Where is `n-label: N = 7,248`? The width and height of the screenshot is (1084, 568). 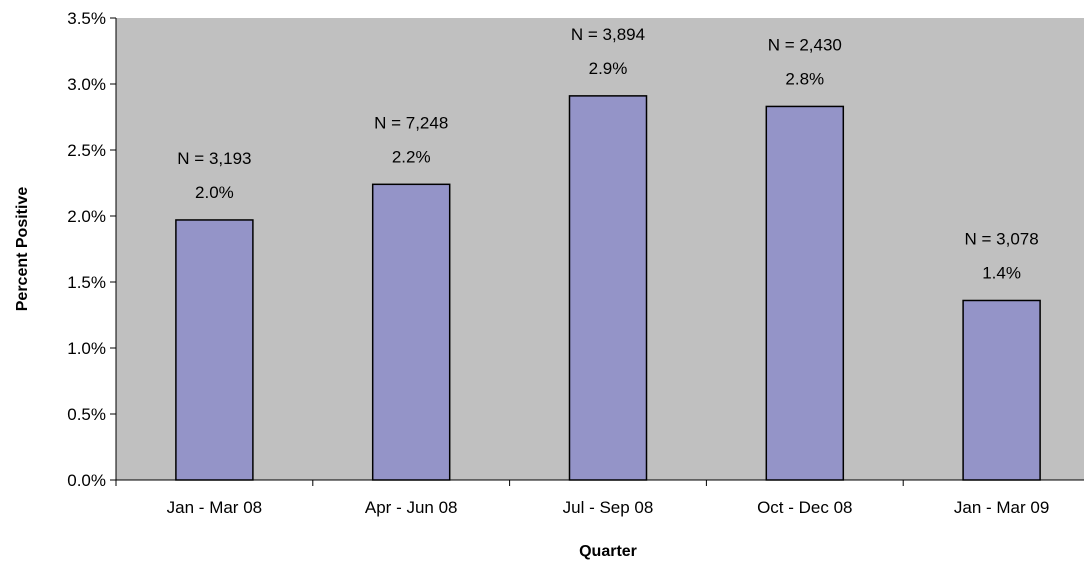
n-label: N = 7,248 is located at coordinates (411, 122).